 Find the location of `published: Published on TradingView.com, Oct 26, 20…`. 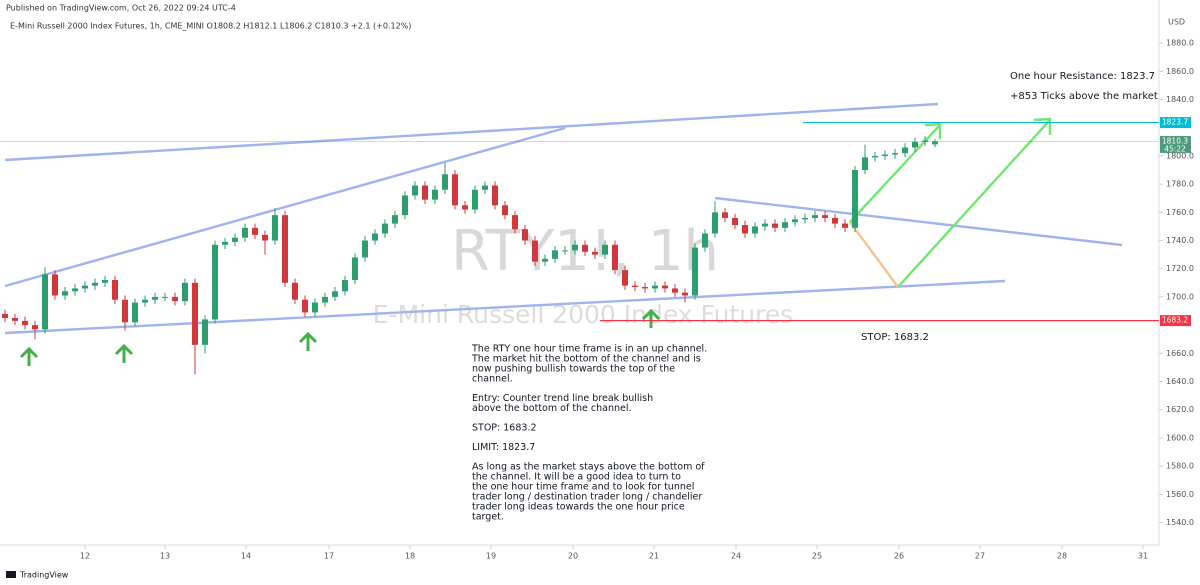

published: Published on TradingView.com, Oct 26, 20… is located at coordinates (121, 8).